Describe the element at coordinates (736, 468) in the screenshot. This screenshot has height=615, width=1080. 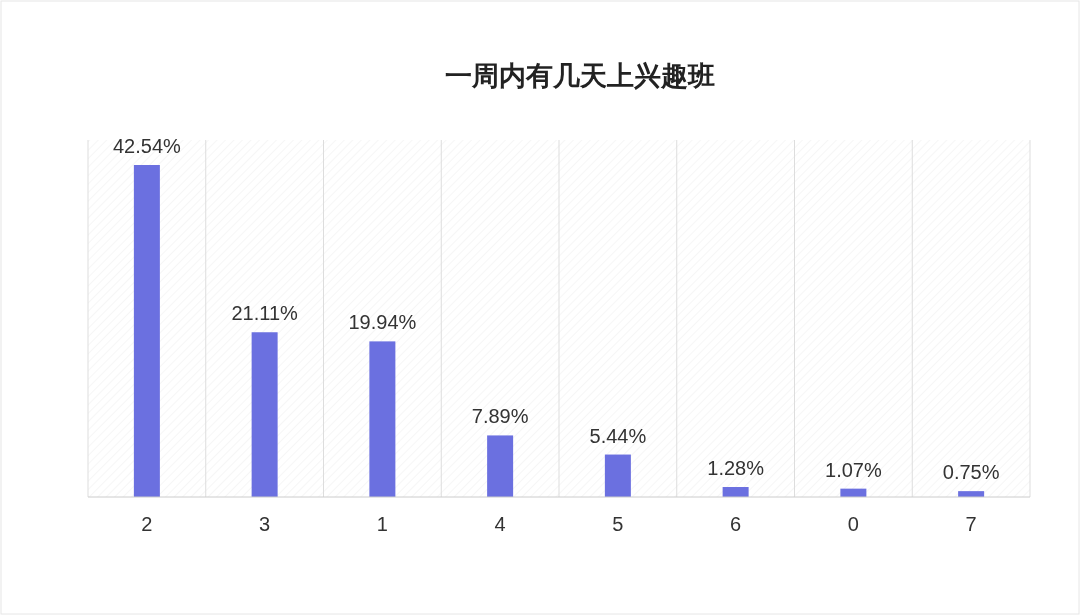
I see `data-label: 1.28%` at that location.